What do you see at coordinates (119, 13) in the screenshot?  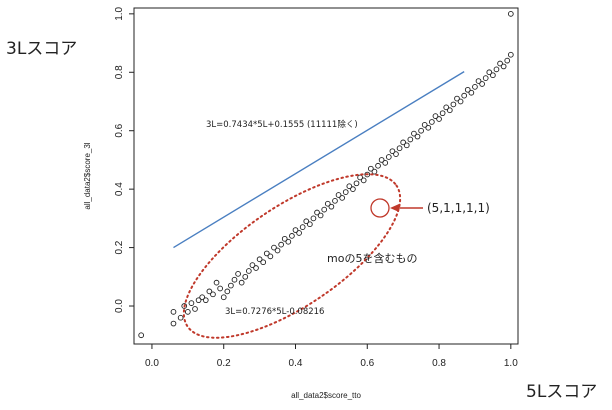 I see `y-tick-label: 1.0` at bounding box center [119, 13].